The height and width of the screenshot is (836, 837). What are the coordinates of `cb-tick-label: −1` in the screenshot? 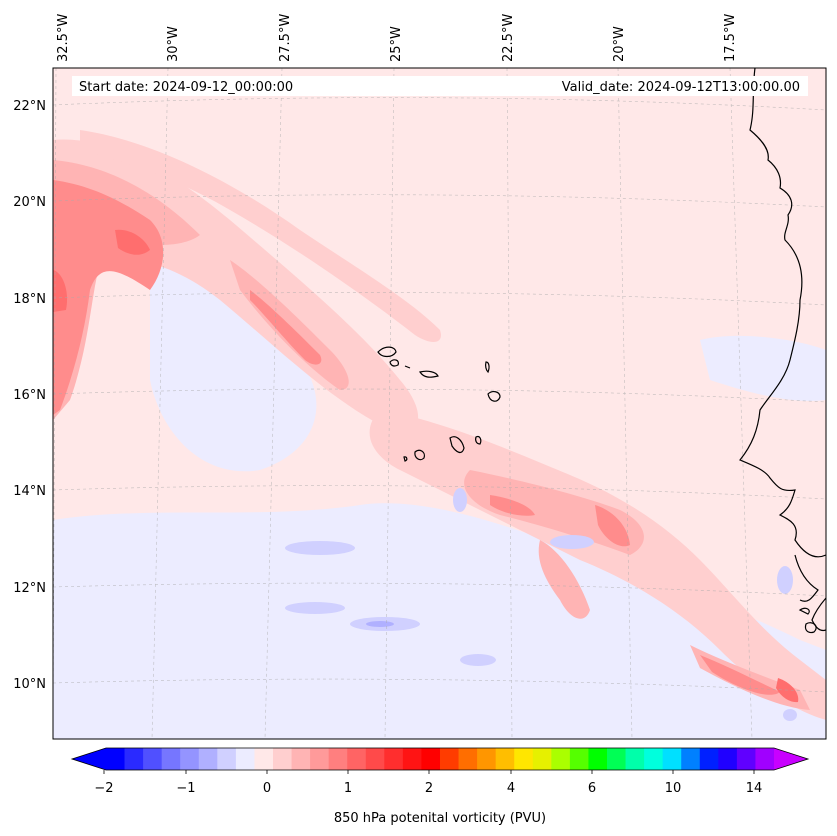 It's located at (185, 788).